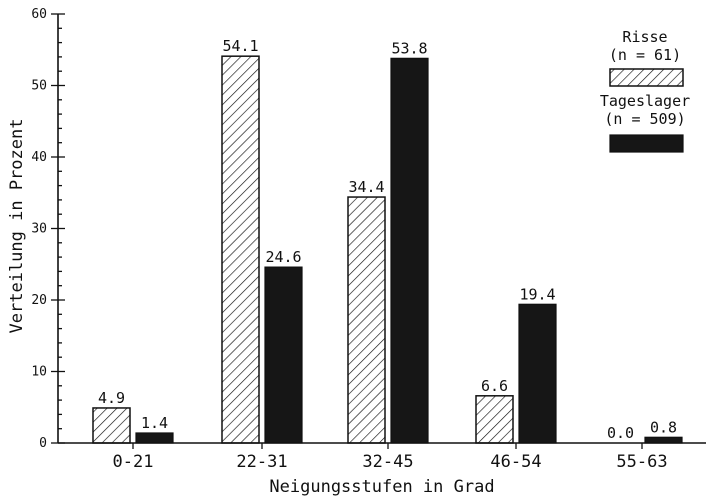 Image resolution: width=707 pixels, height=499 pixels. What do you see at coordinates (39, 157) in the screenshot?
I see `y-tick-label: 40` at bounding box center [39, 157].